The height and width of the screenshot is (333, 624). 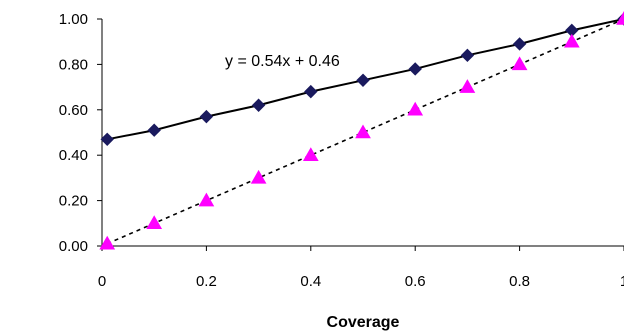 I want to click on regression-equation: y = 0.54x + 0.46, so click(x=282, y=61).